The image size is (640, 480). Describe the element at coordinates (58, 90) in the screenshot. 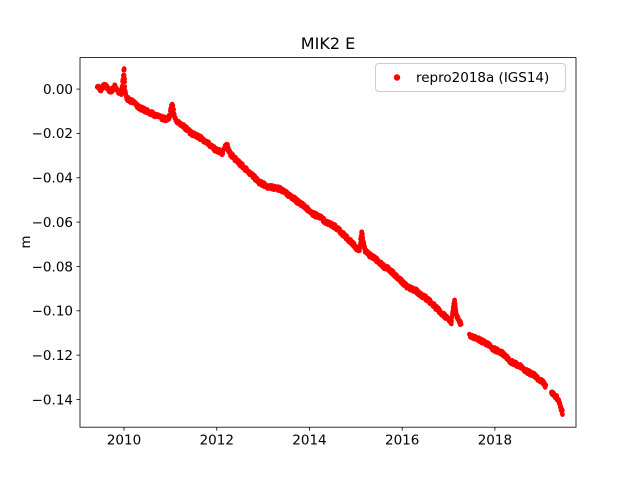

I see `y-tick-label: 0.00` at that location.